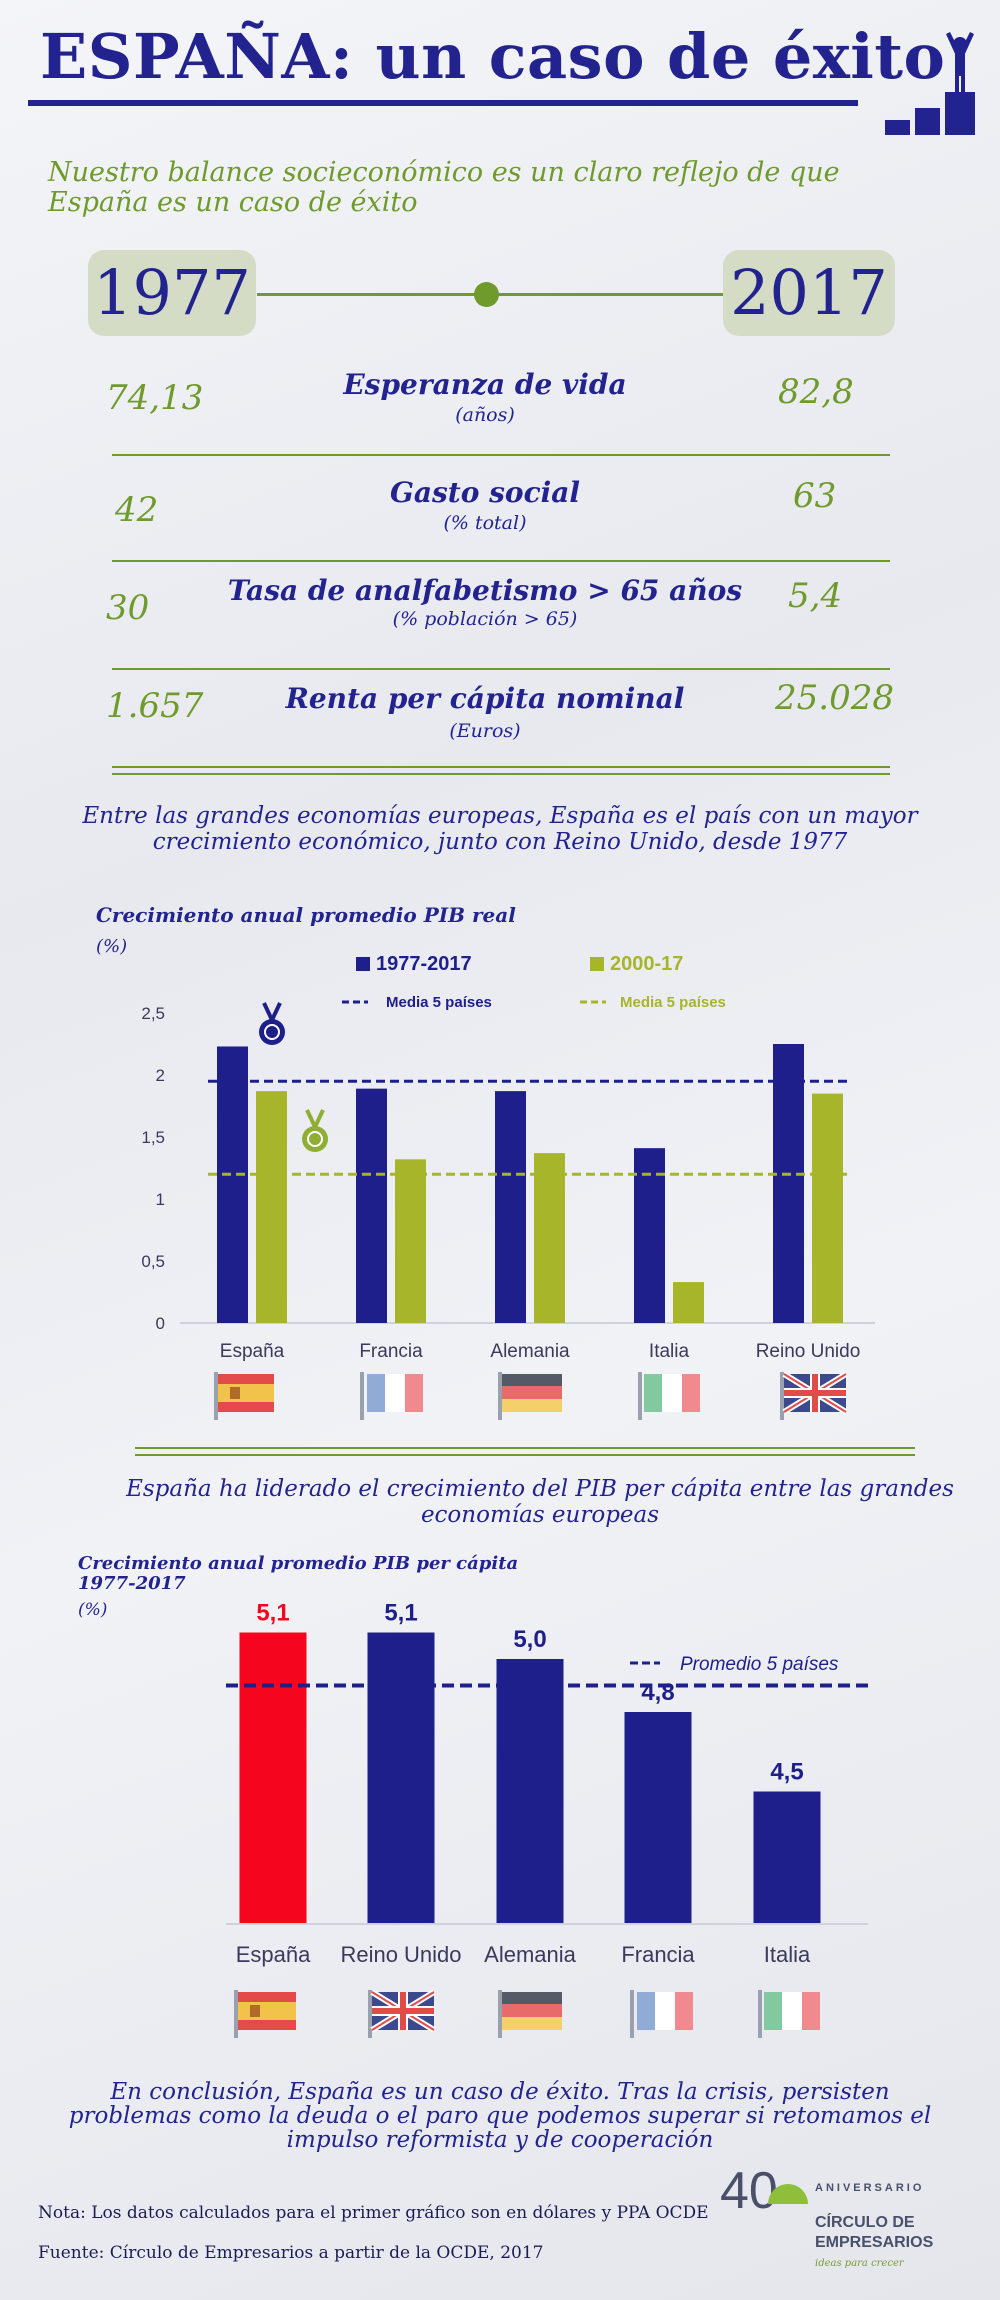  I want to click on chart2-data-label: 4,8, so click(657, 1692).